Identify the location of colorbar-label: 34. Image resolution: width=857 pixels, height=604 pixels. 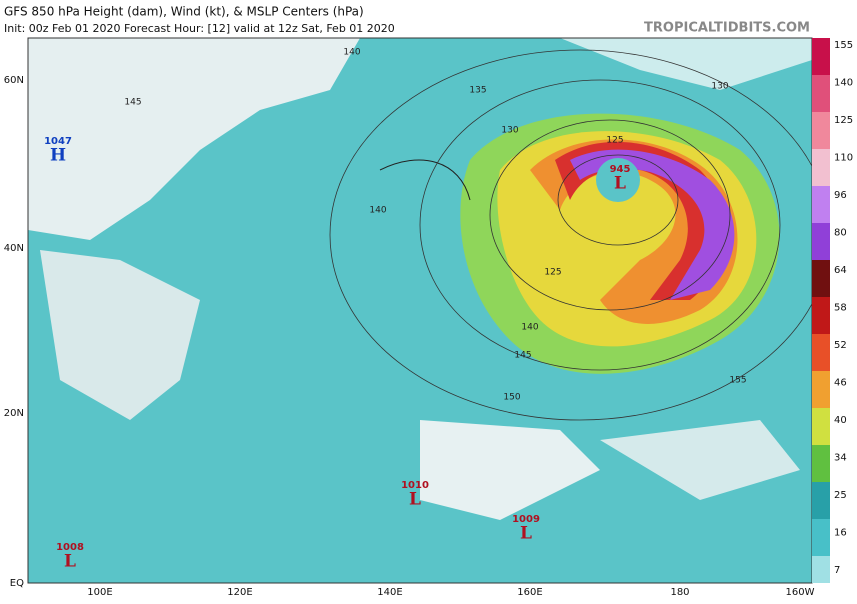
(840, 458).